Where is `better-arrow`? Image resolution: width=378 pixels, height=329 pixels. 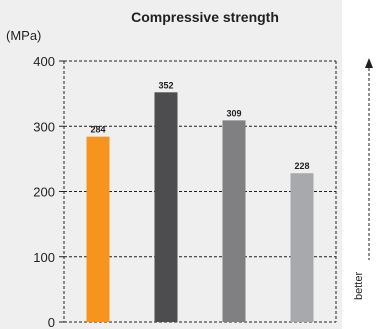
better-arrow is located at coordinates (369, 159).